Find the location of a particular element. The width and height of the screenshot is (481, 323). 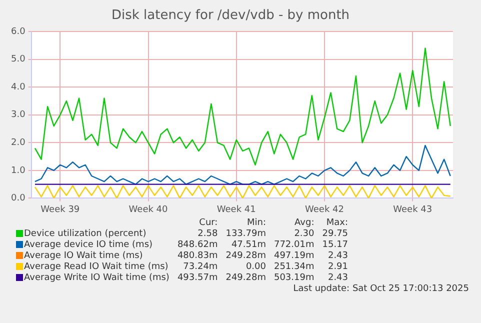

x-tick-label: Week 40 is located at coordinates (148, 209).